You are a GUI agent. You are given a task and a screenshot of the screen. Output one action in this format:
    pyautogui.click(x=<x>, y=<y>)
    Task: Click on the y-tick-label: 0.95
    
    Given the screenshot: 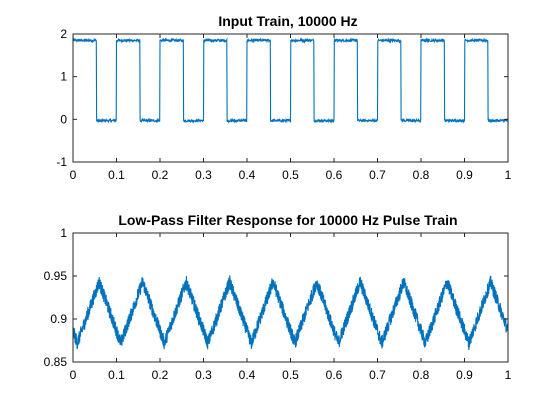 What is the action you would take?
    pyautogui.click(x=56, y=276)
    